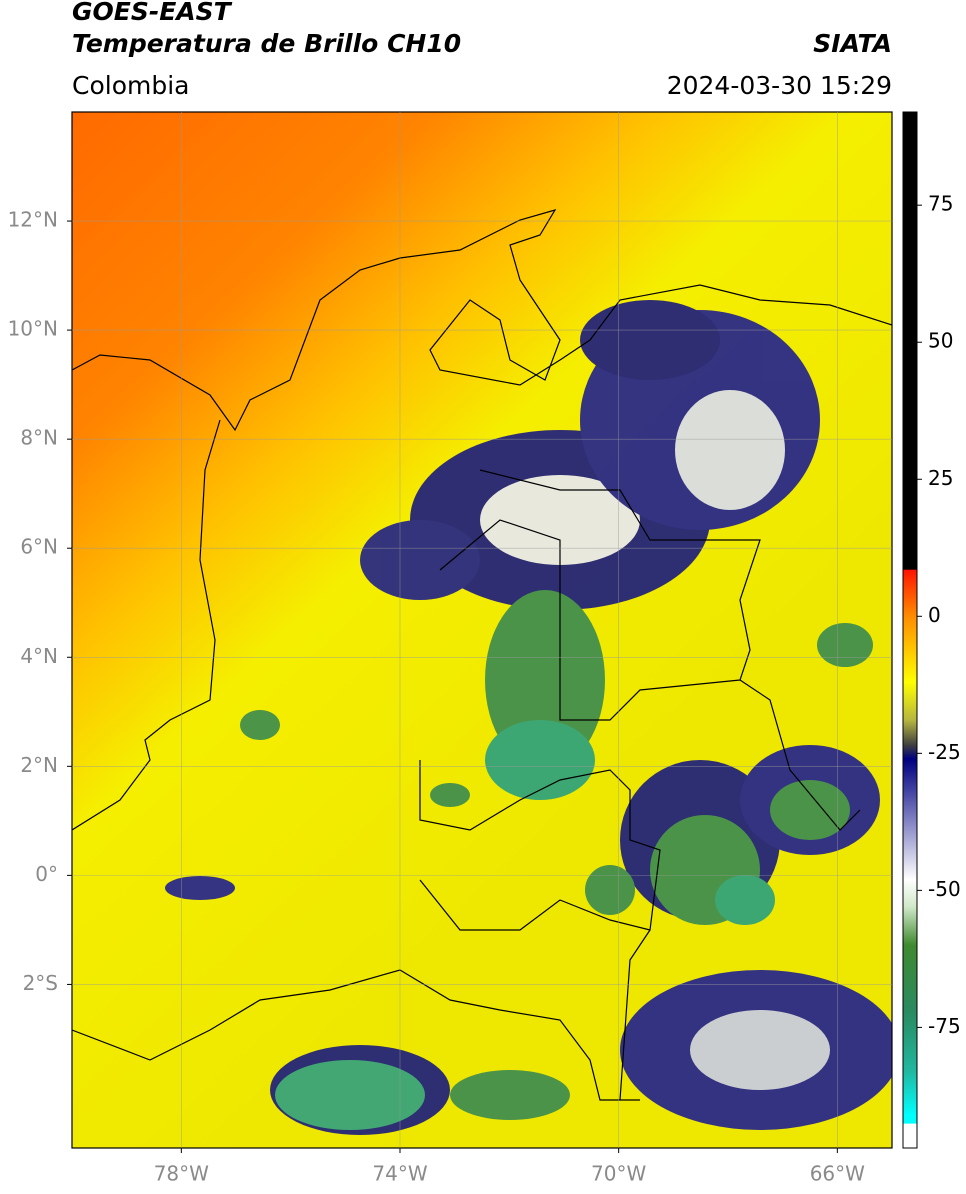 The image size is (966, 1194). Describe the element at coordinates (39, 656) in the screenshot. I see `y-tick-label: 4°N` at that location.